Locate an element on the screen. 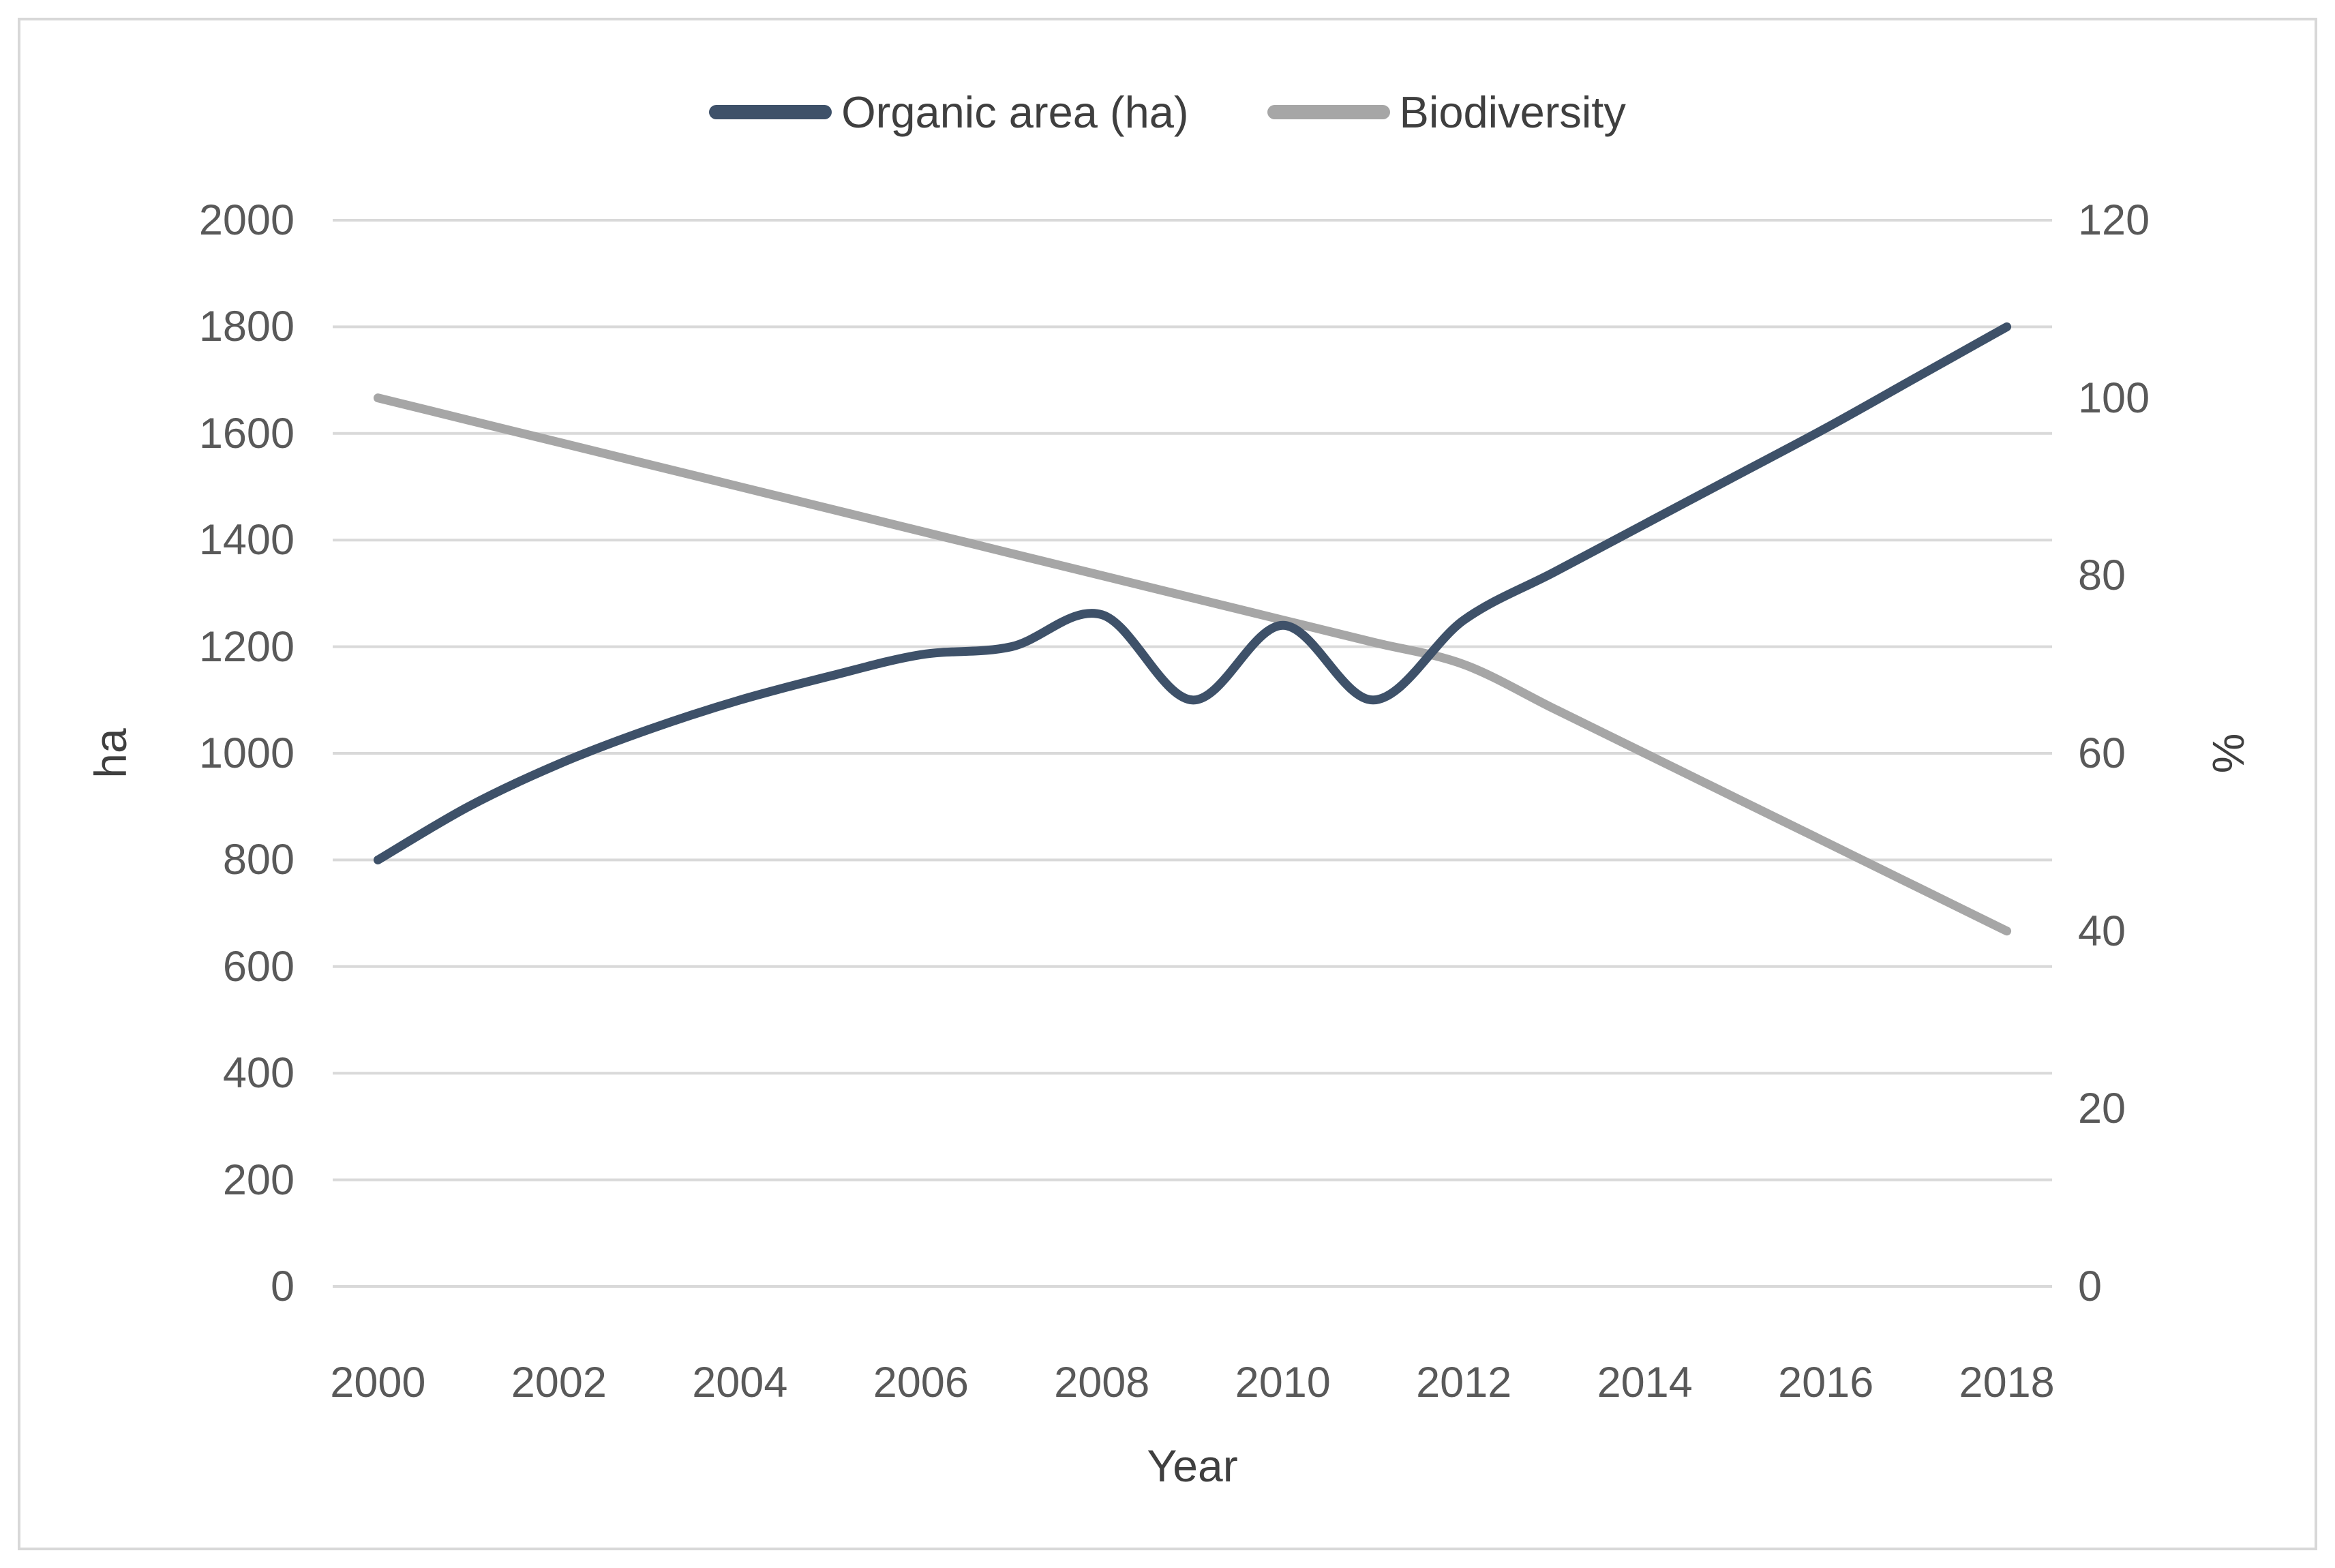  x-axis-tick-label: 2014 is located at coordinates (1645, 1382).